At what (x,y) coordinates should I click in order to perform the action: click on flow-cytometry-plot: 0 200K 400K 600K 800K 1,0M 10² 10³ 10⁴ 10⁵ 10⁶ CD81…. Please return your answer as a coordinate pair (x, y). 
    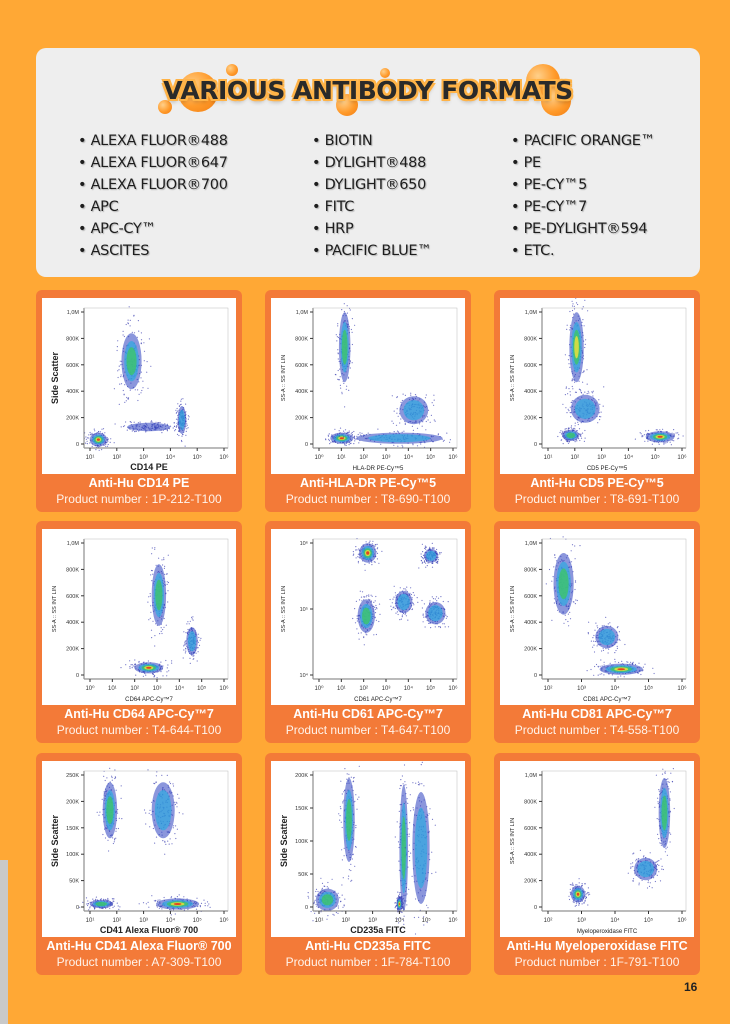
    Looking at the image, I should click on (597, 617).